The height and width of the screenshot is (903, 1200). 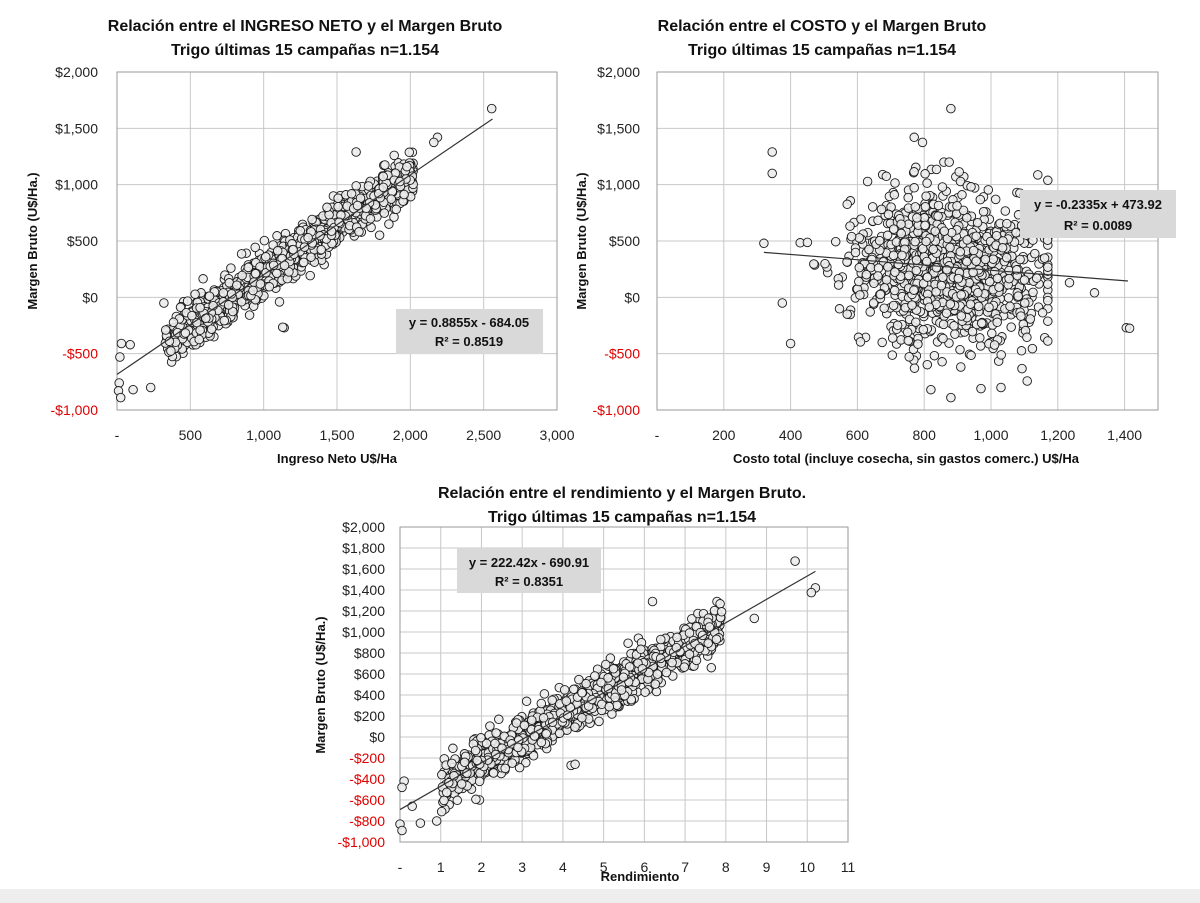 What do you see at coordinates (685, 867) in the screenshot?
I see `x-tick-label: 7` at bounding box center [685, 867].